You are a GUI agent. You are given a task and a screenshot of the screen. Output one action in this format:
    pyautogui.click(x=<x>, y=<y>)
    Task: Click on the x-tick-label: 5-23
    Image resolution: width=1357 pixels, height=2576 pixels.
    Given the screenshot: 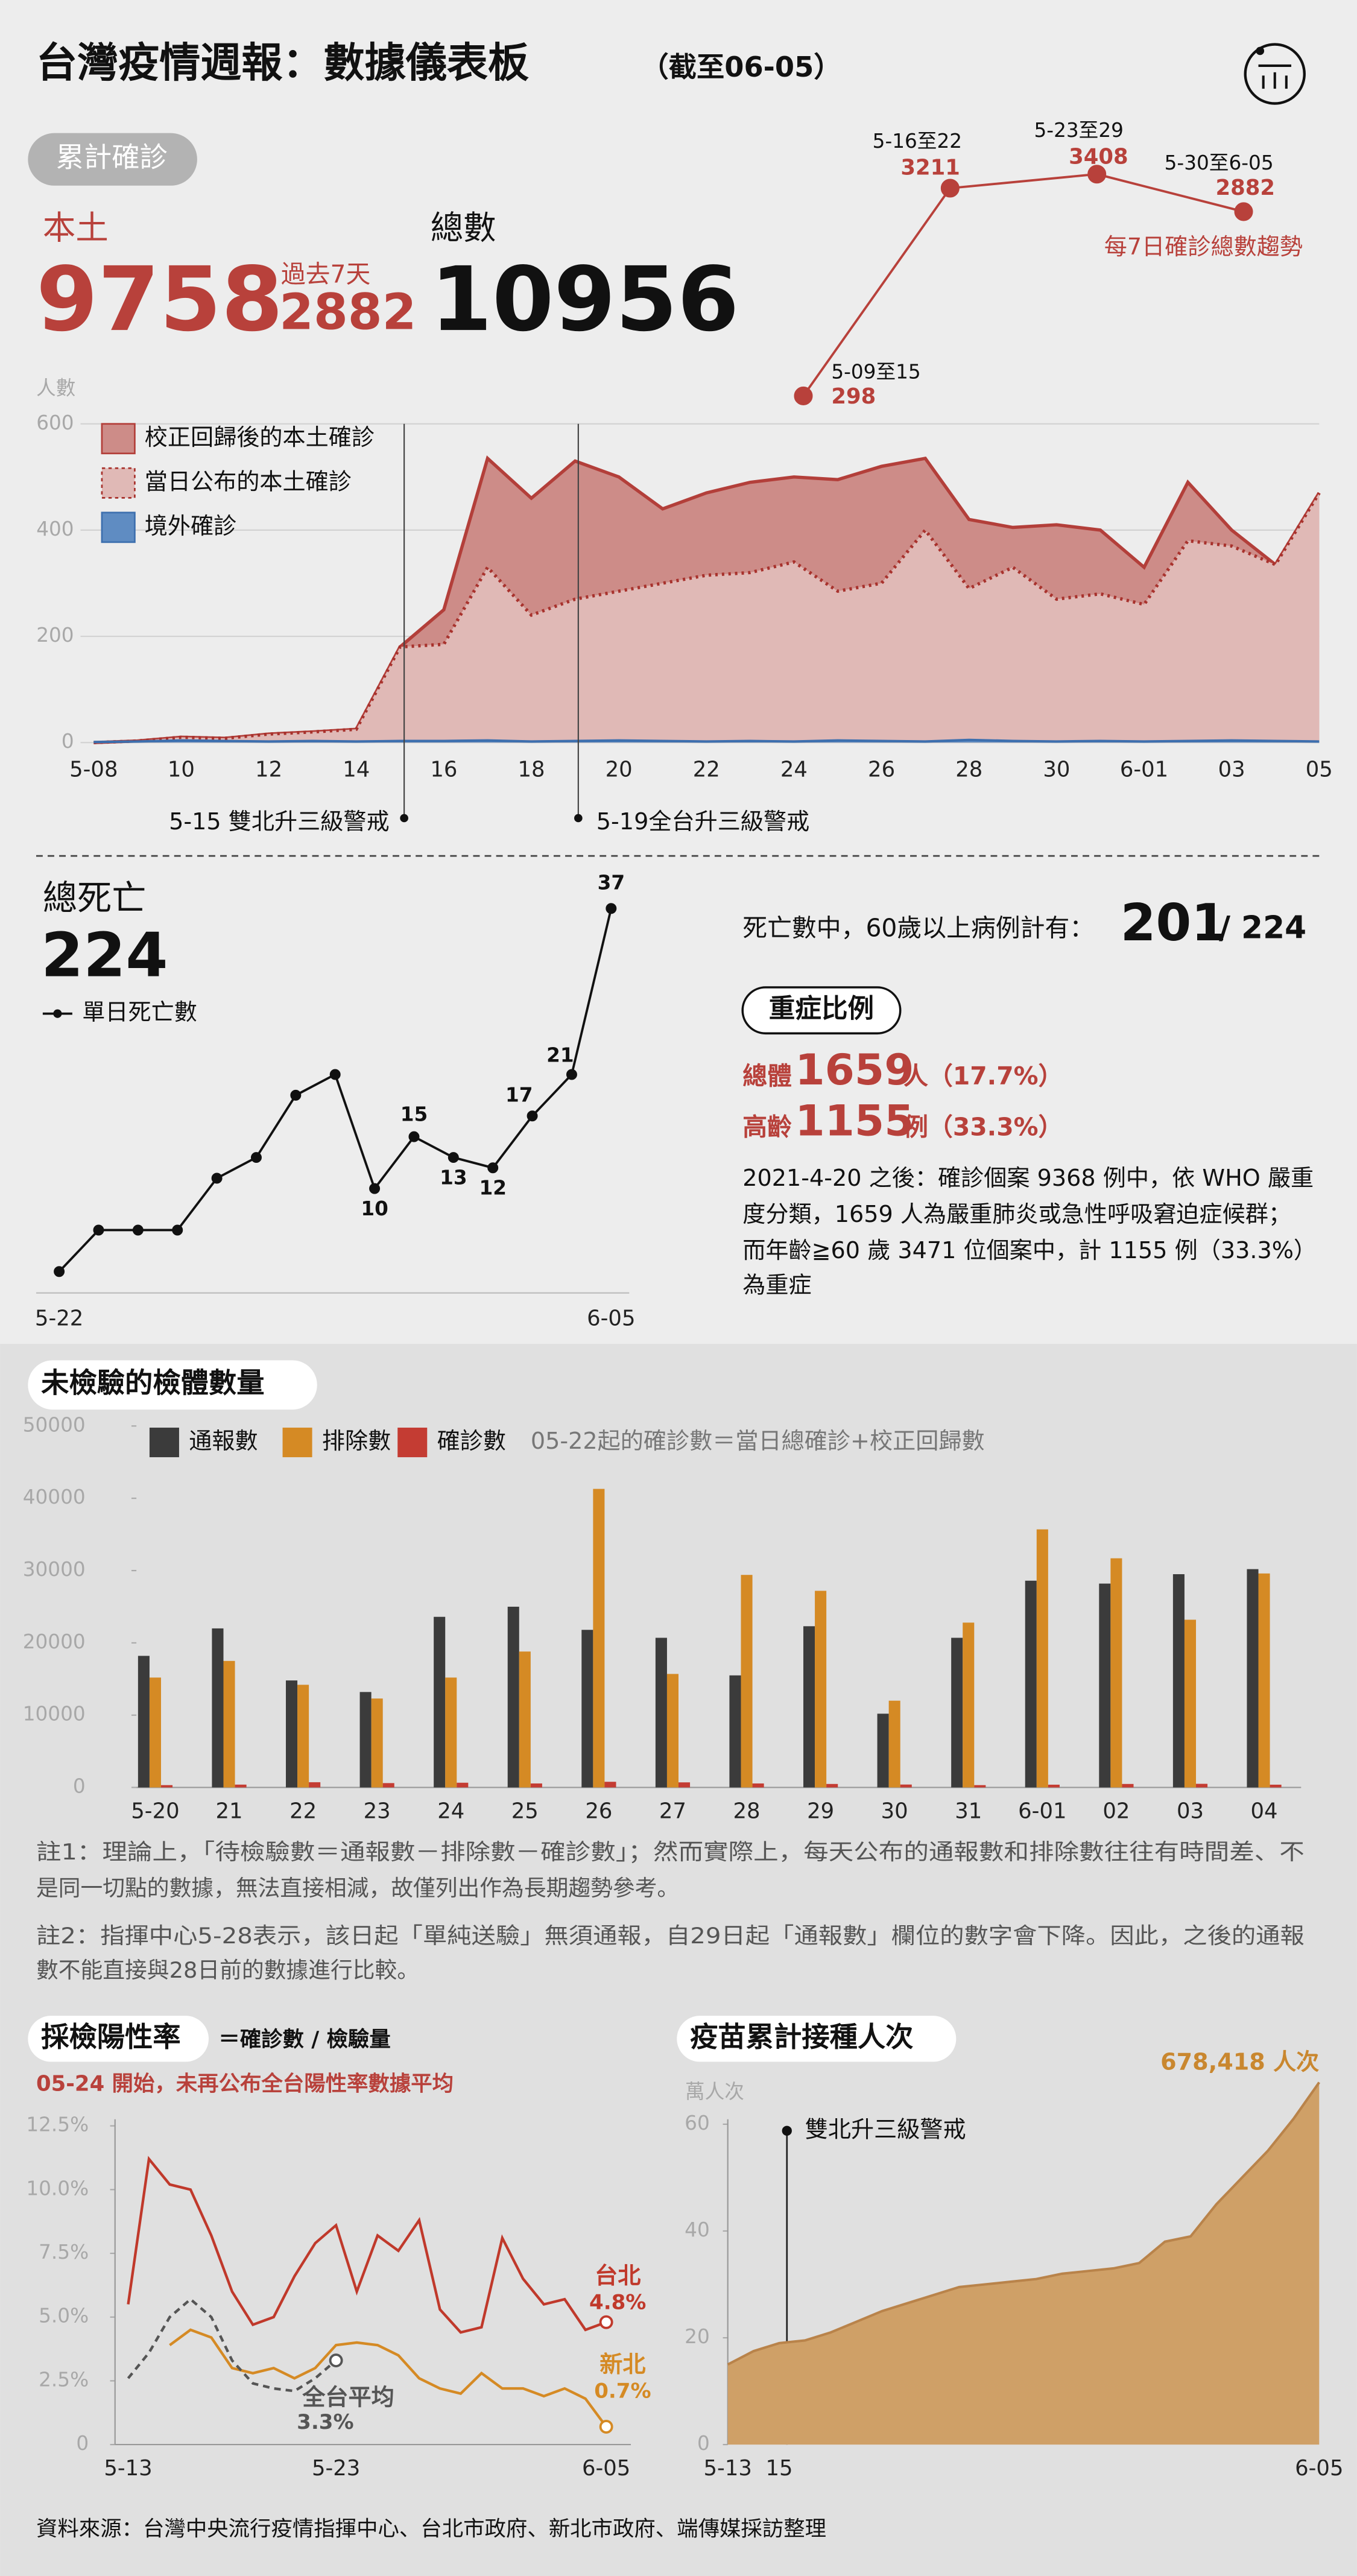 What is the action you would take?
    pyautogui.click(x=336, y=2468)
    